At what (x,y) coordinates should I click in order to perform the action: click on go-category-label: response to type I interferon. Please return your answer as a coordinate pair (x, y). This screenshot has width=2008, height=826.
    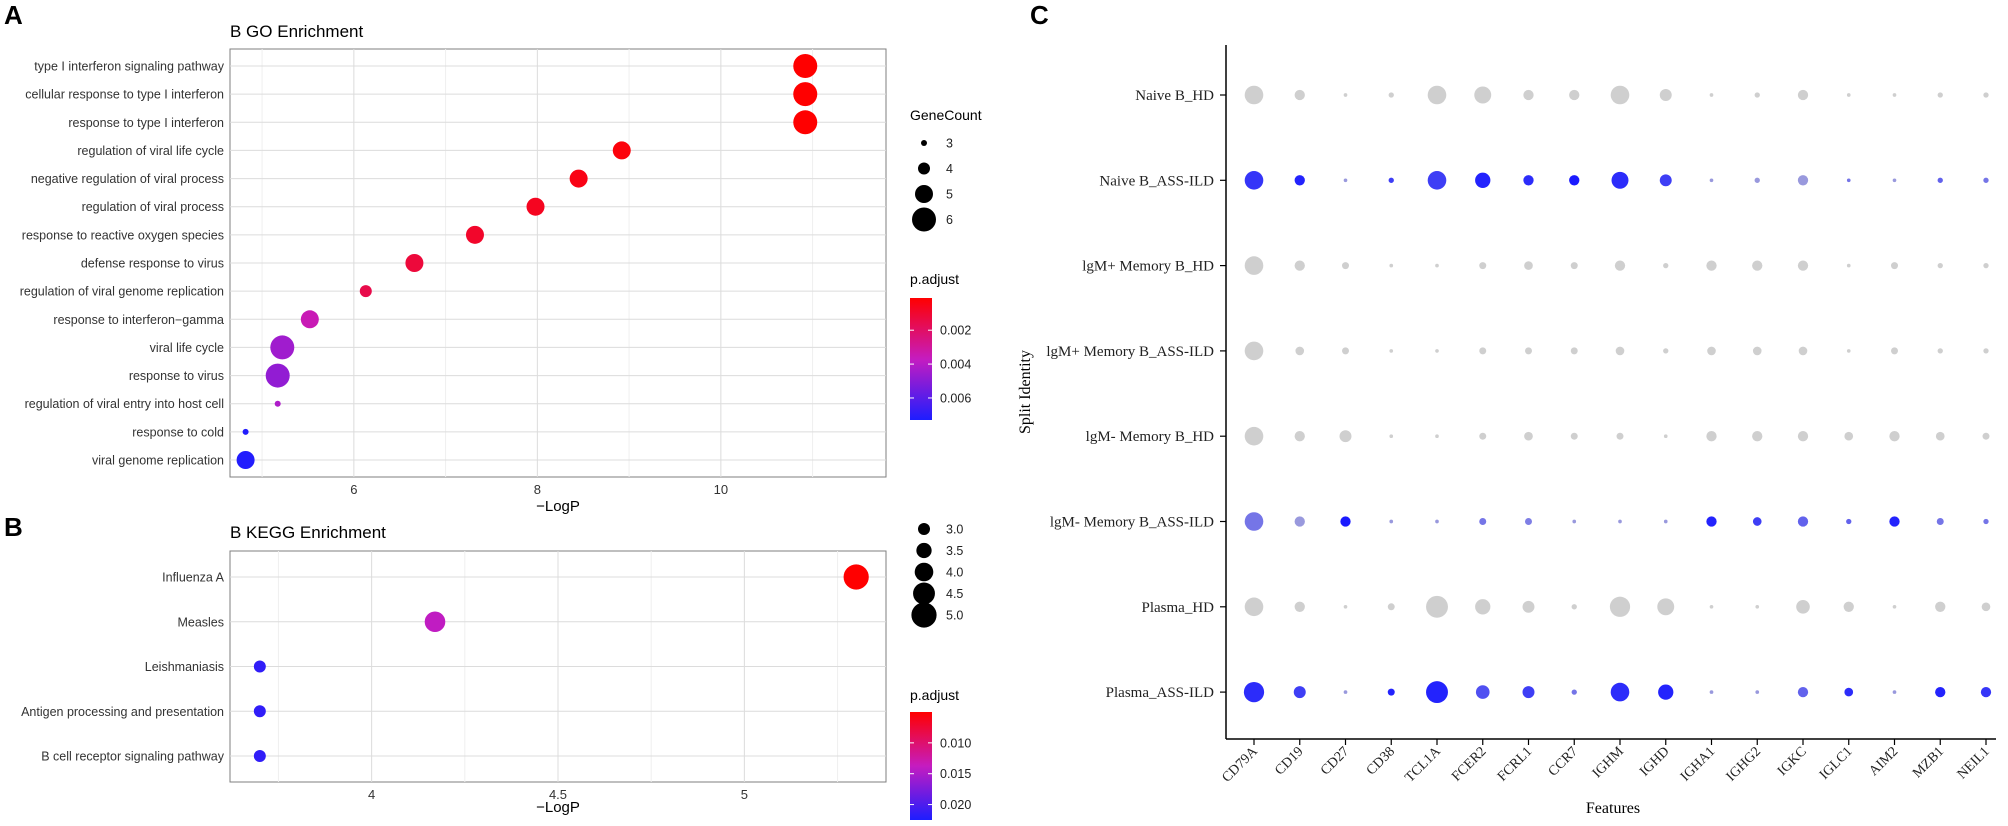
    Looking at the image, I should click on (146, 123).